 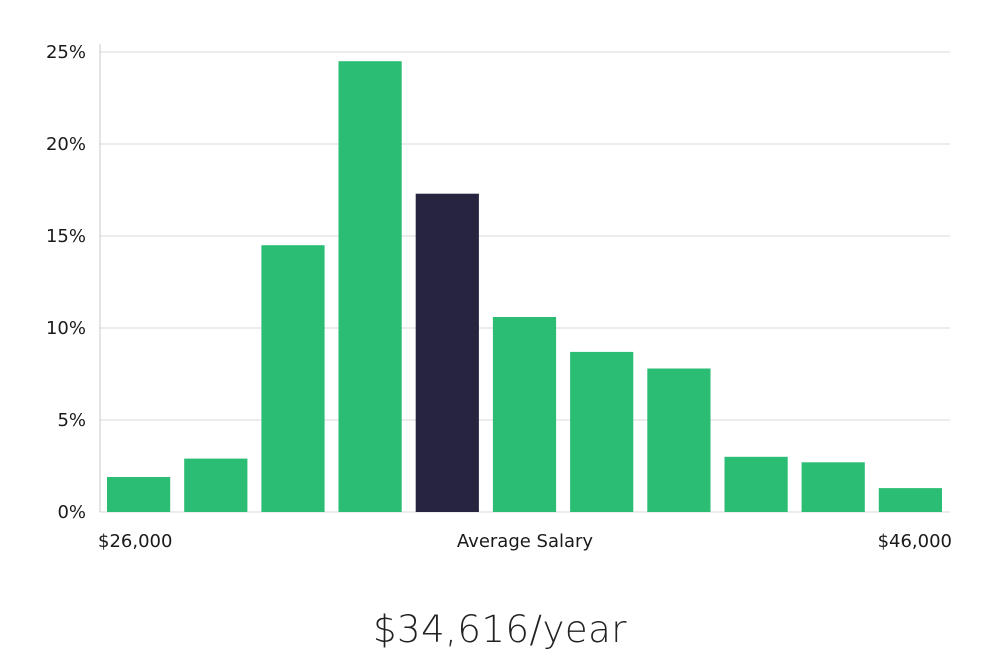 What do you see at coordinates (66, 282) in the screenshot?
I see `y-axis-ticks: 0% 5% 10% 15% 20% 25%` at bounding box center [66, 282].